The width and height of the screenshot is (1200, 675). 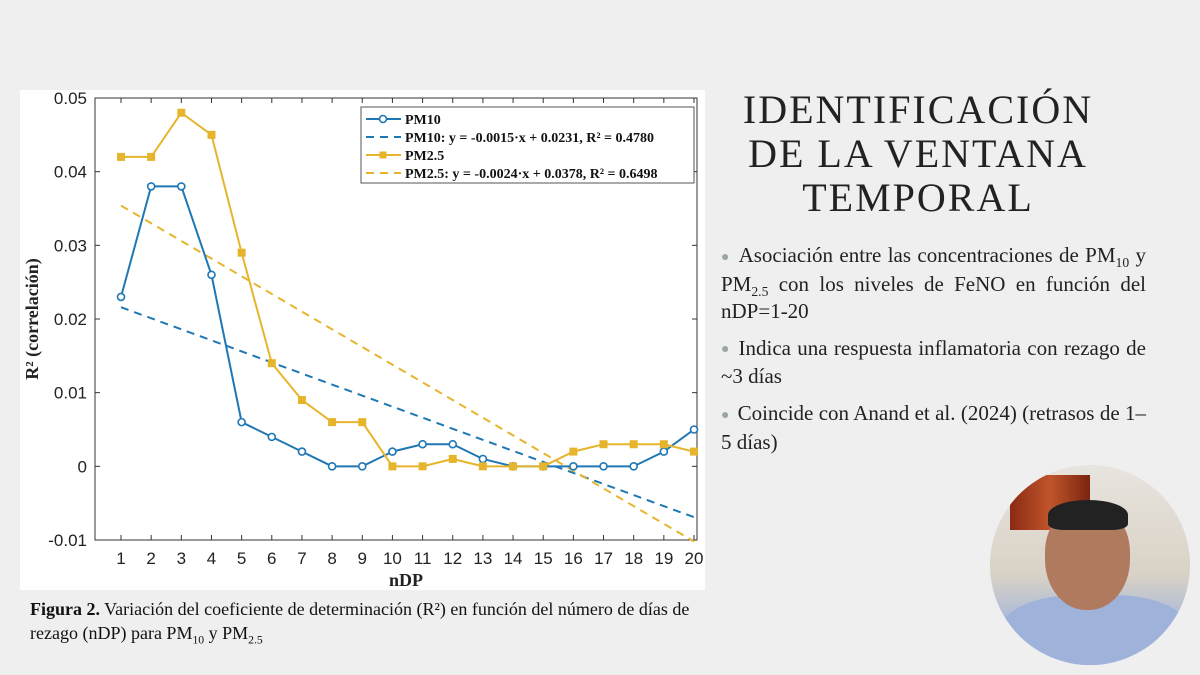 What do you see at coordinates (181, 558) in the screenshot?
I see `x-tick-label: 3` at bounding box center [181, 558].